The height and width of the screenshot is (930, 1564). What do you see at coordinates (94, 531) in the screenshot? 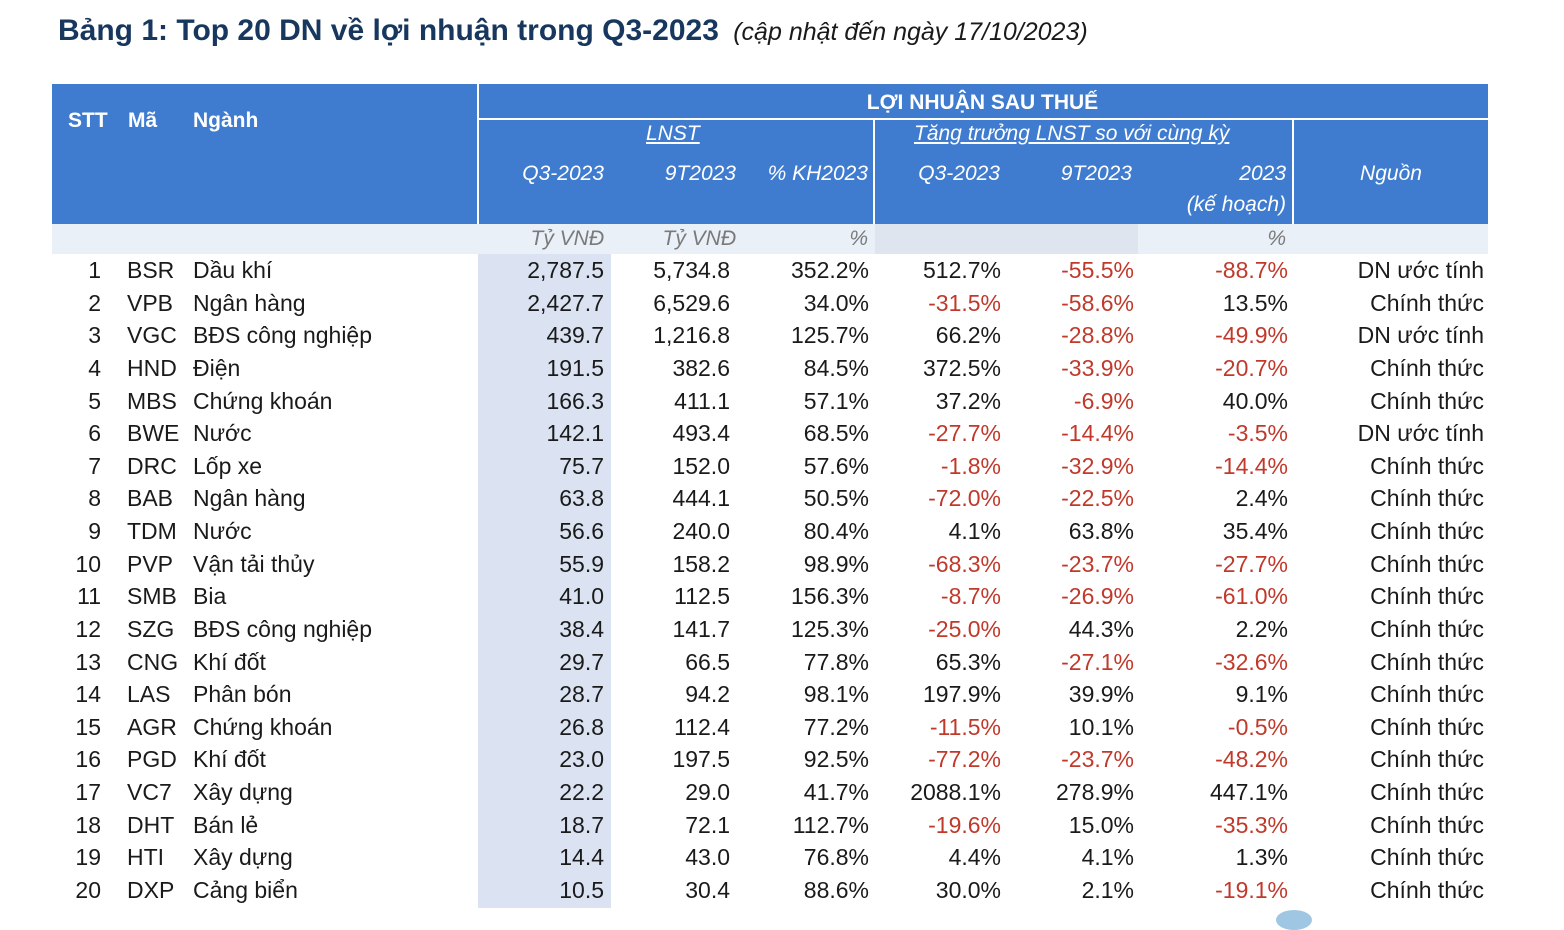
I see `cell-stt: 9` at bounding box center [94, 531].